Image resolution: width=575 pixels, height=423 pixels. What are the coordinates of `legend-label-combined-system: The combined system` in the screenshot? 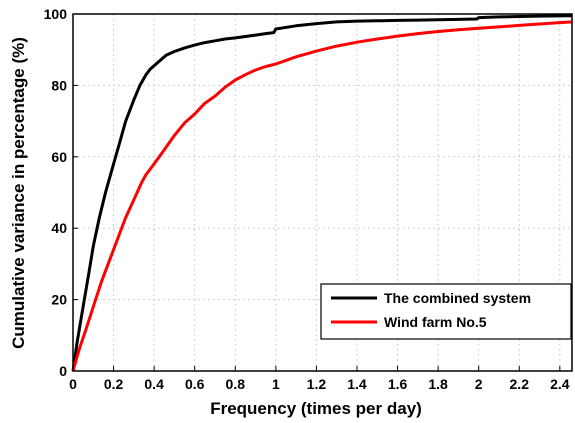 It's located at (457, 298).